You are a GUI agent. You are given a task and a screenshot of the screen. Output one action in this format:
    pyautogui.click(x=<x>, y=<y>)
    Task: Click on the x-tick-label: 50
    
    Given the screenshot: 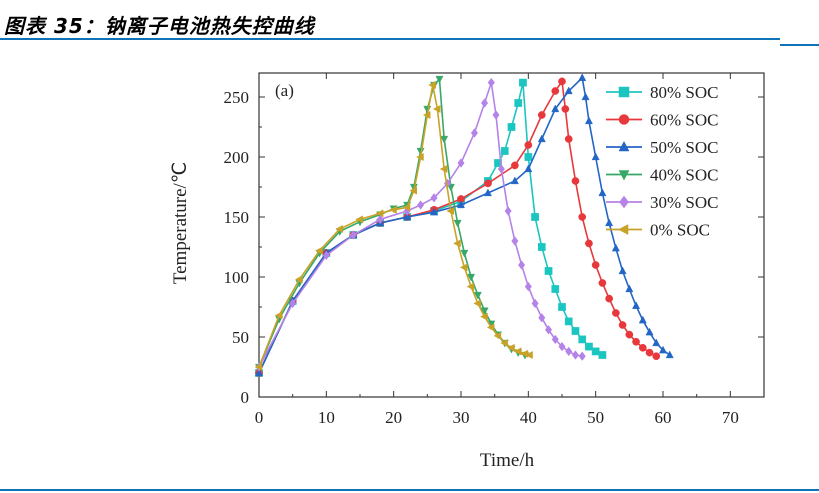 What is the action you would take?
    pyautogui.click(x=595, y=417)
    